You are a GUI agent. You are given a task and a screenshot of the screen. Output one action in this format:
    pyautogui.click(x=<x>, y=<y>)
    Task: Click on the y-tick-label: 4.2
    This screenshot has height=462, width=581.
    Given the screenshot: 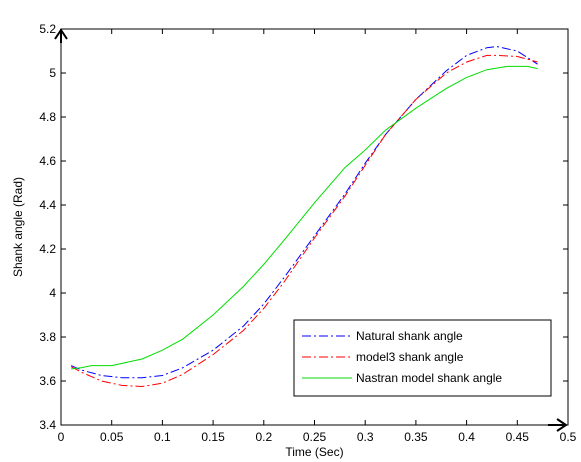 What is the action you would take?
    pyautogui.click(x=47, y=249)
    